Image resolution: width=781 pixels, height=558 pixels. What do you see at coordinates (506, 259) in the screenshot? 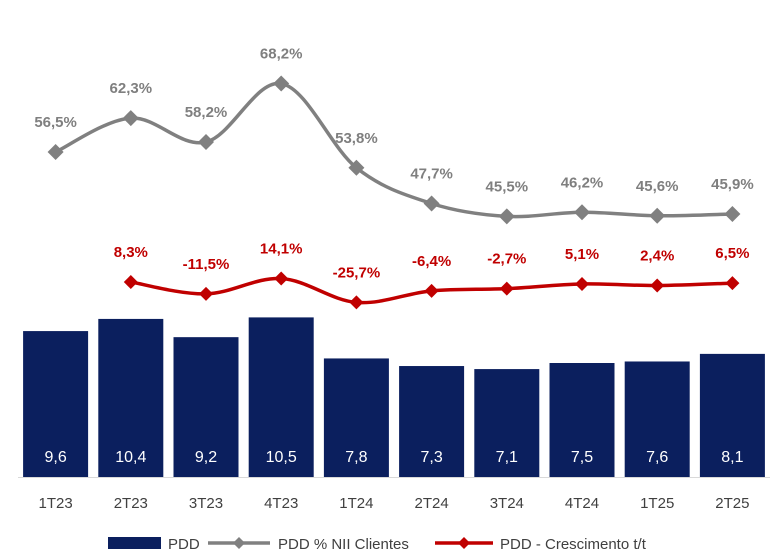
I see `pdd-growth-value-label: -2,7%` at bounding box center [506, 259].